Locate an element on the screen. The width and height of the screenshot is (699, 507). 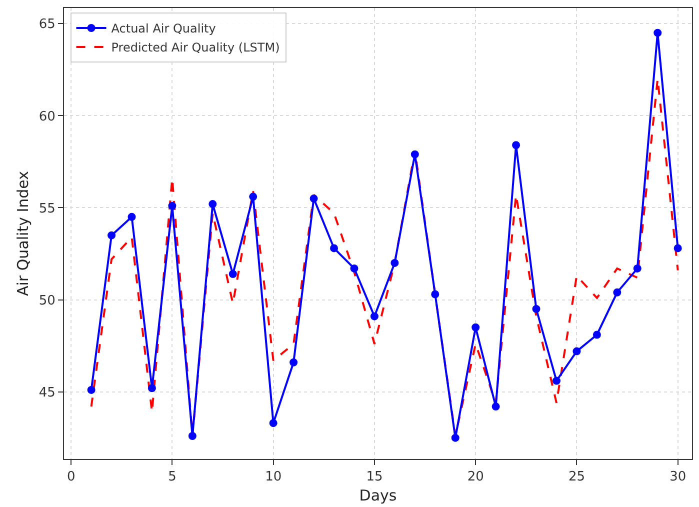
y-tick-label: 55 is located at coordinates (47, 208).